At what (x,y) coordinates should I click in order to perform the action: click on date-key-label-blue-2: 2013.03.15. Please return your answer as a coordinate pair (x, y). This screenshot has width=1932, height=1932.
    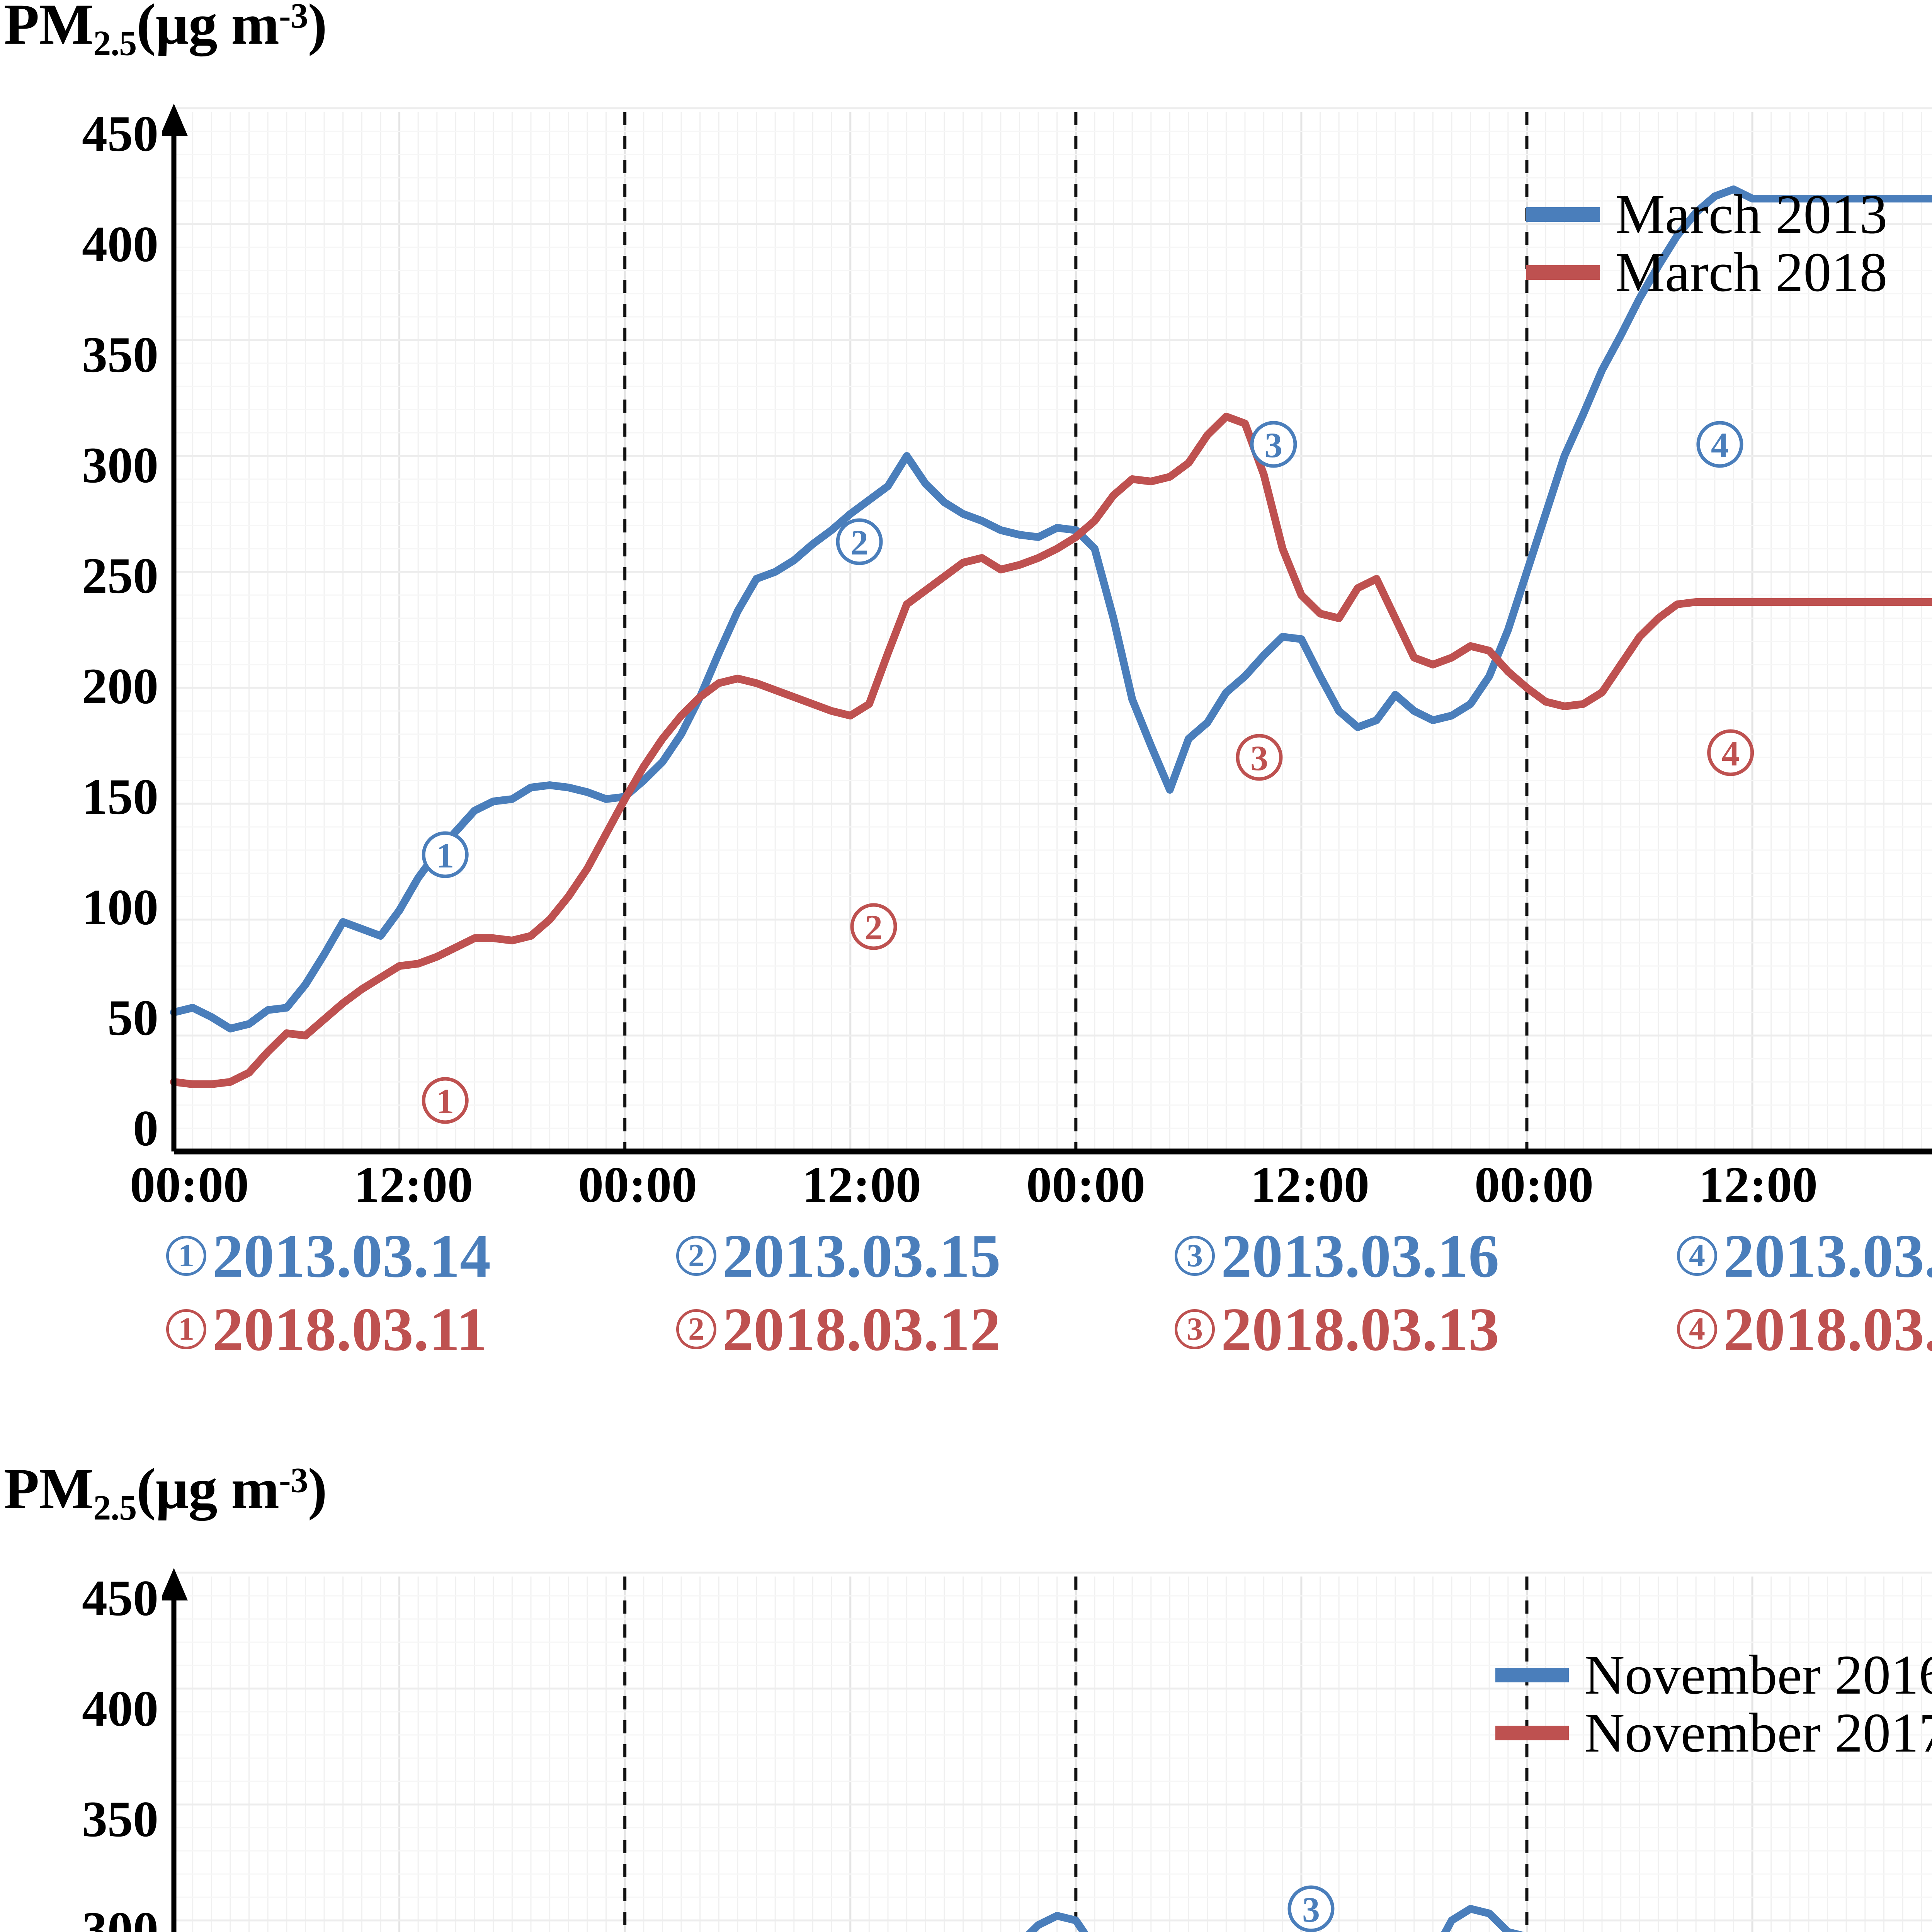
    Looking at the image, I should click on (862, 1255).